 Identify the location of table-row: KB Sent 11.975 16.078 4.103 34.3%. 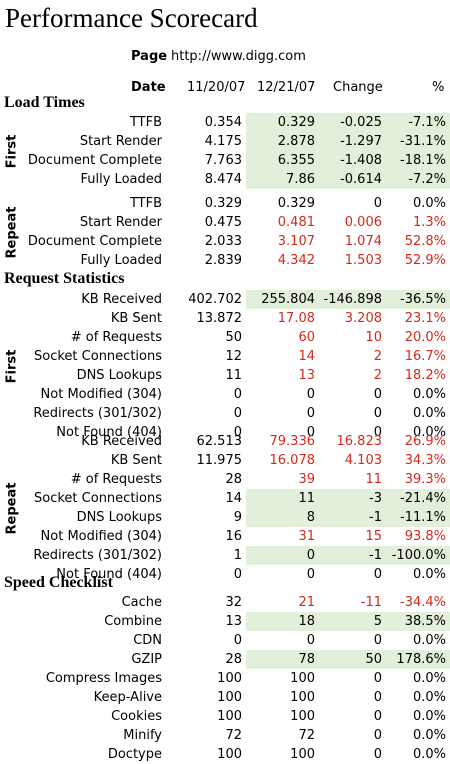
(225, 460).